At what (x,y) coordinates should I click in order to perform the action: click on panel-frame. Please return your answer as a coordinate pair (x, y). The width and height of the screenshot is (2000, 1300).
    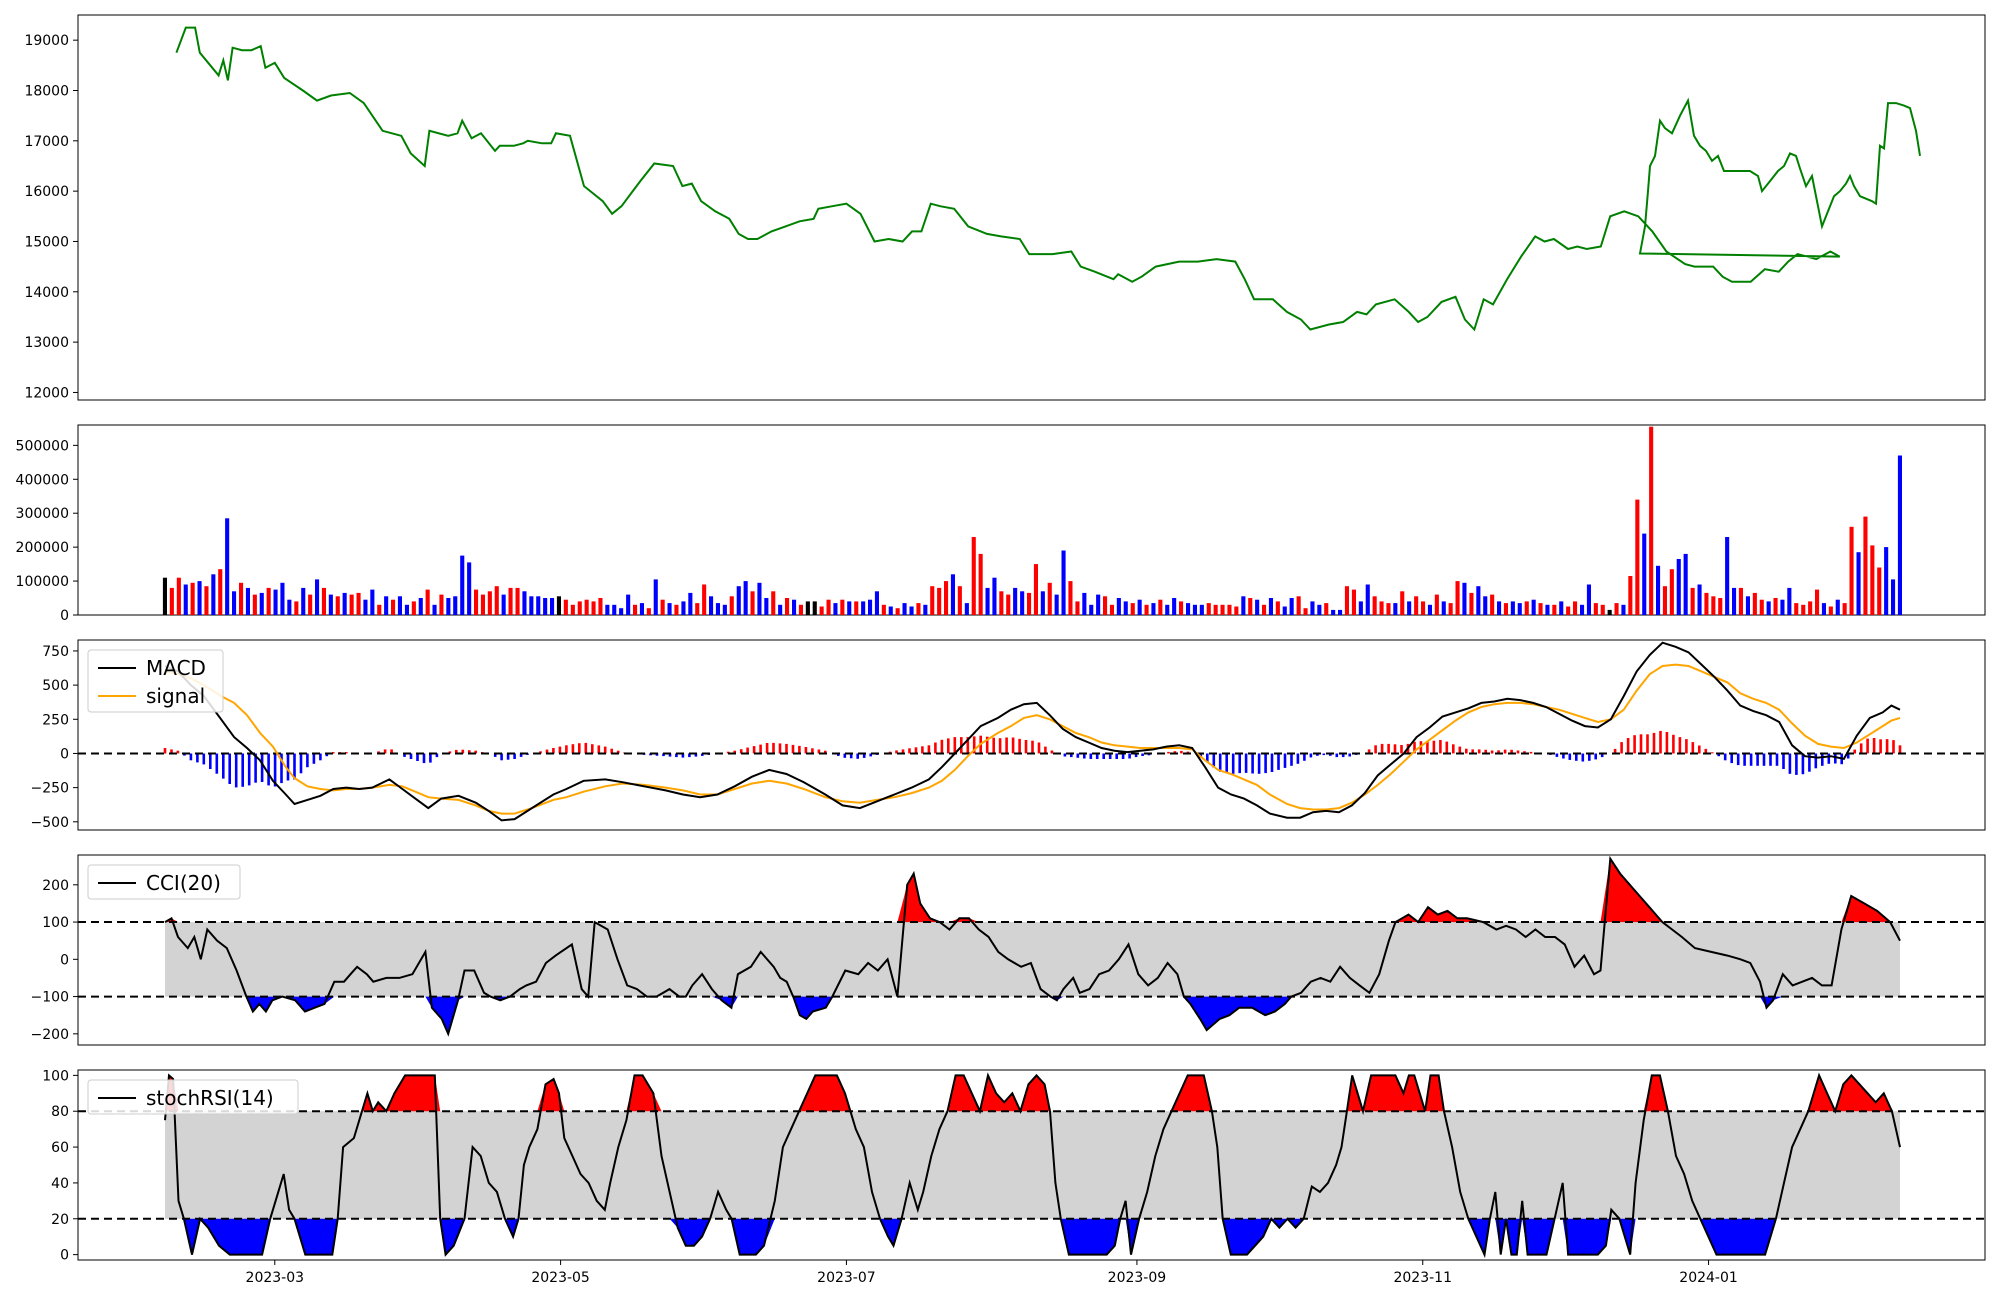
    Looking at the image, I should click on (1031, 950).